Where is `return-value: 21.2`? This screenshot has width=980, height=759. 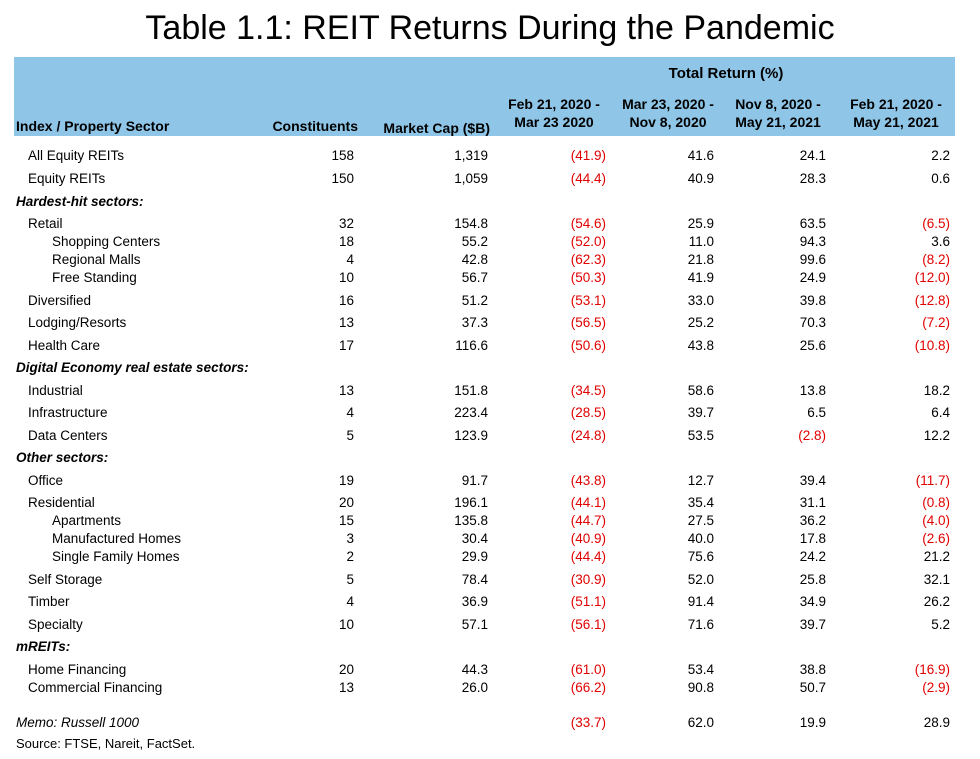 return-value: 21.2 is located at coordinates (936, 556).